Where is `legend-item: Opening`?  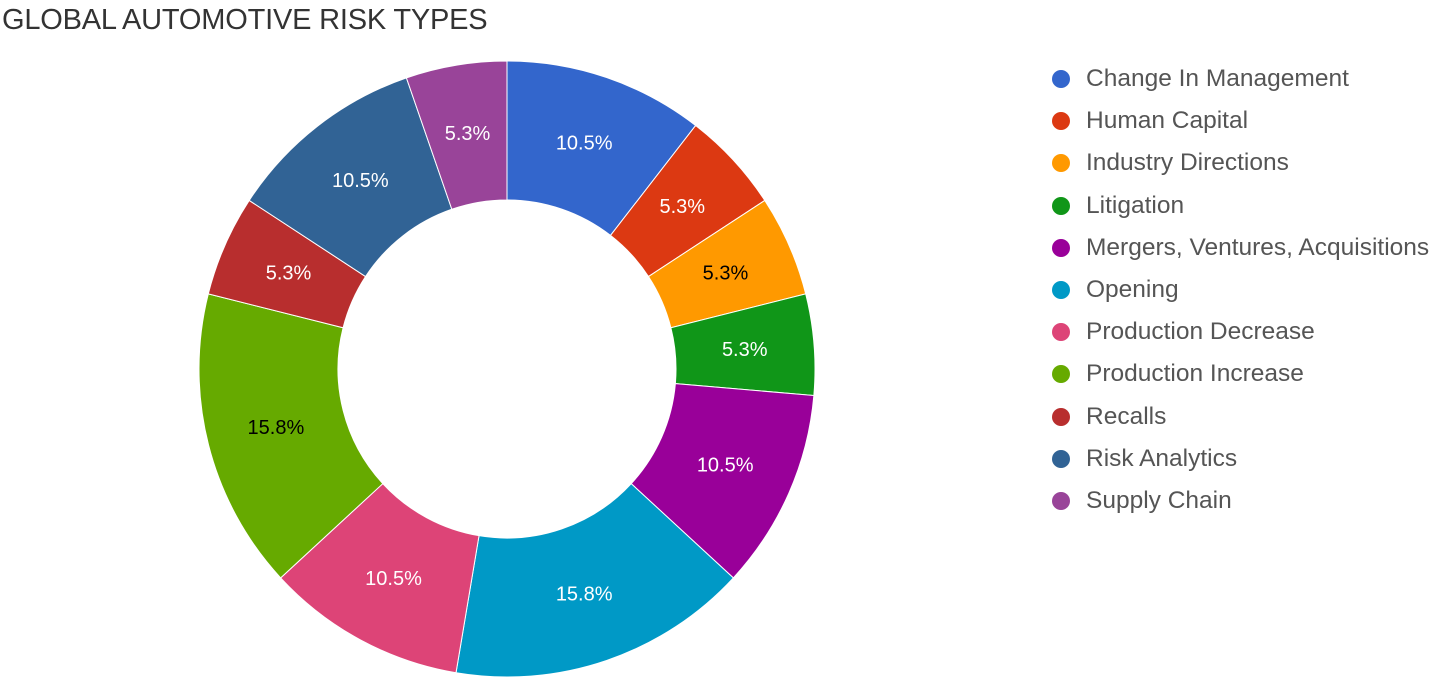 legend-item: Opening is located at coordinates (1240, 290).